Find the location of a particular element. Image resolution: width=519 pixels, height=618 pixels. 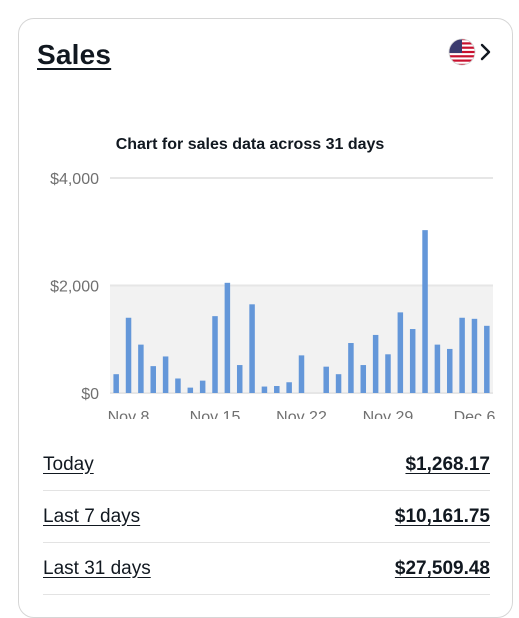

stat-row-last-31-days: Last 31 days $27,509.48 is located at coordinates (266, 569).